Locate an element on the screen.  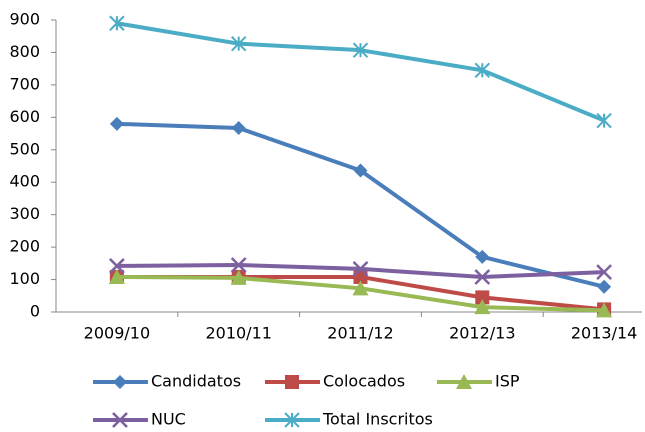
x-tick-label: 2011/12 is located at coordinates (360, 333).